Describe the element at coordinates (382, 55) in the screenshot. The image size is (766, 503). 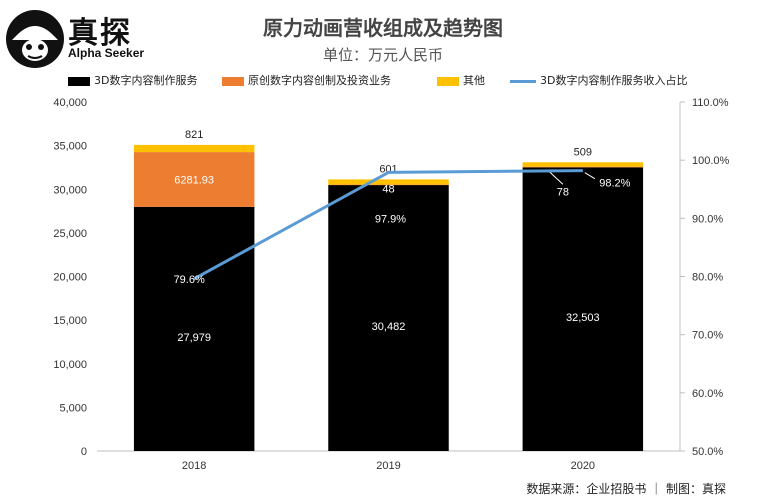
I see `chart-subtitle: 单位：万元人民币` at that location.